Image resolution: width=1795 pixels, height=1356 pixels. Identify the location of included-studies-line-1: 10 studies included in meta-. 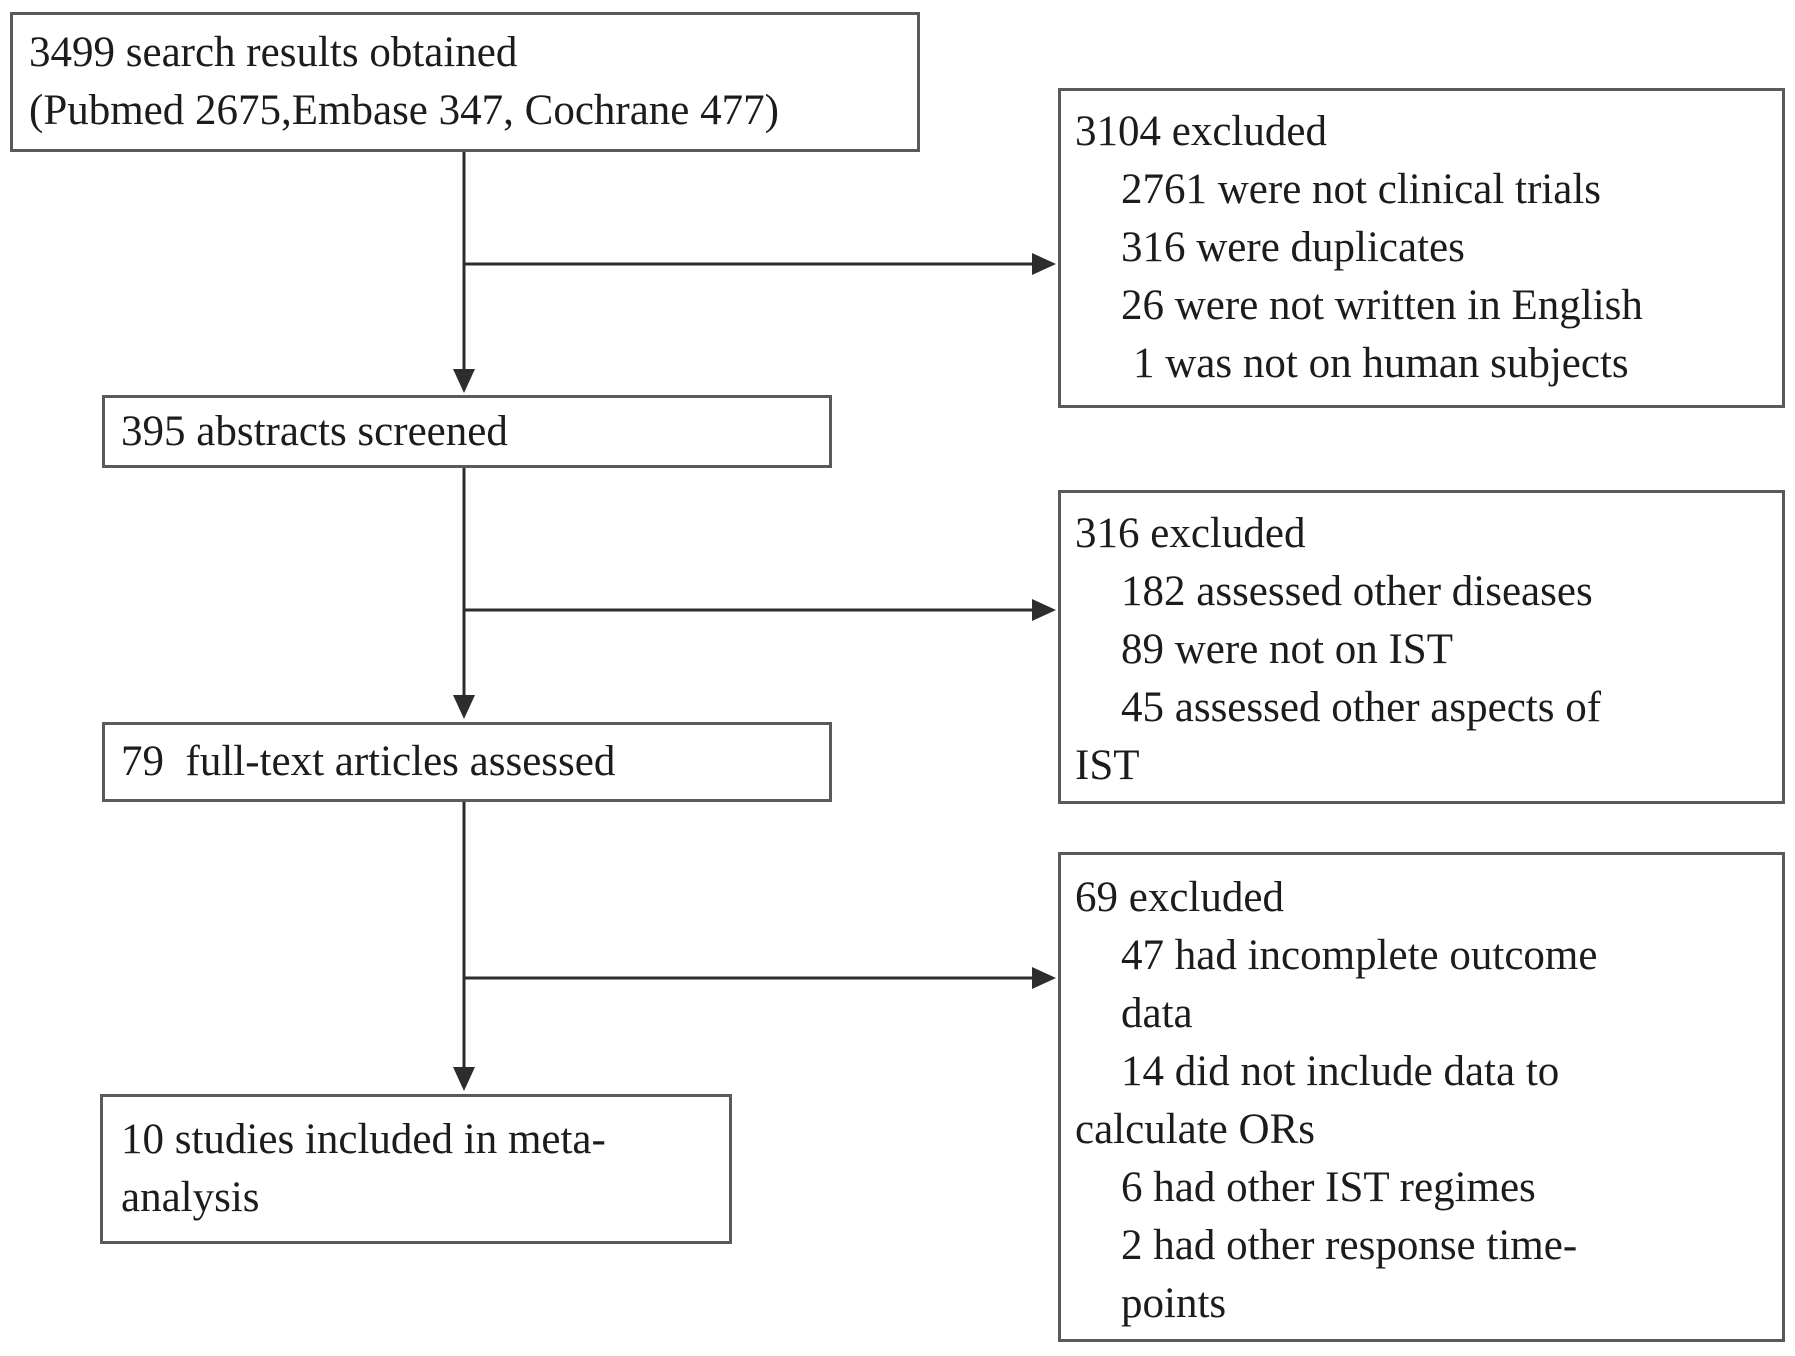
(363, 1139).